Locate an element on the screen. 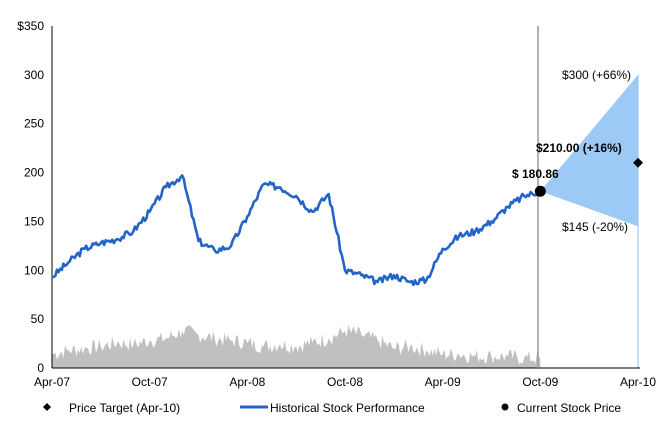 The width and height of the screenshot is (670, 436). y-tick-label: 50 is located at coordinates (38, 319).